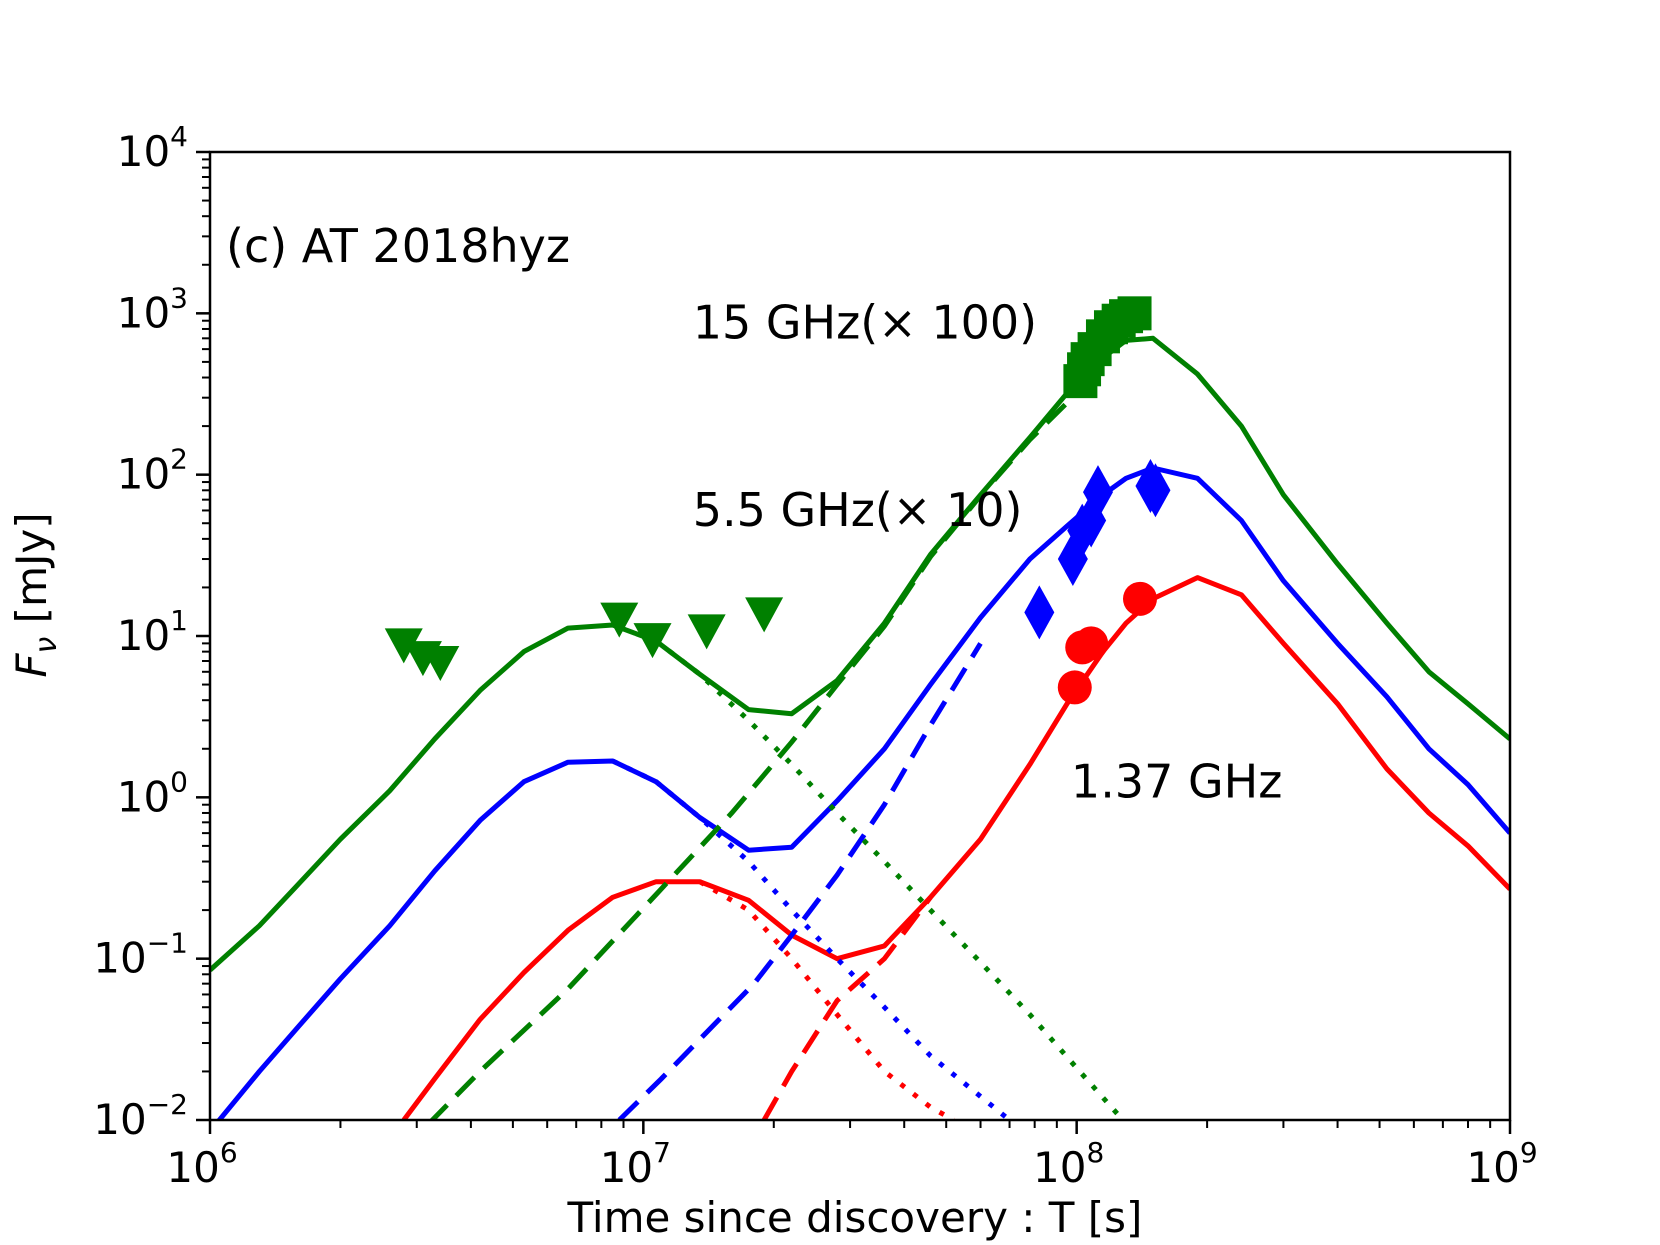 The image size is (1660, 1245). What do you see at coordinates (152, 309) in the screenshot?
I see `y-tick-label: 10³` at bounding box center [152, 309].